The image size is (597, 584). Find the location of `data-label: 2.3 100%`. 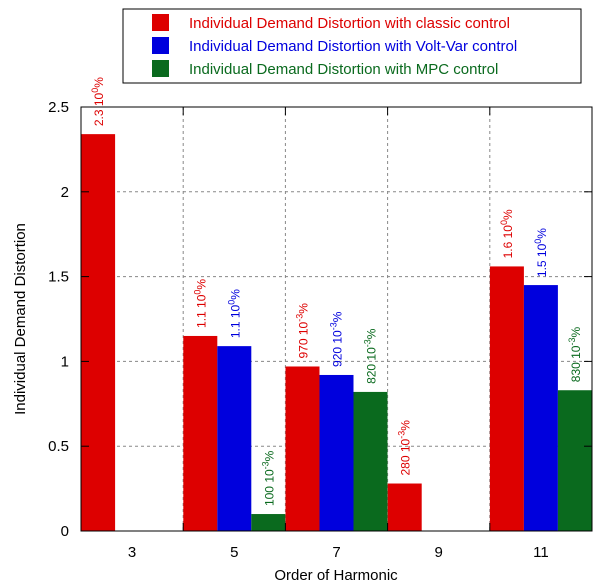

data-label: 2.3 100% is located at coordinates (98, 101).